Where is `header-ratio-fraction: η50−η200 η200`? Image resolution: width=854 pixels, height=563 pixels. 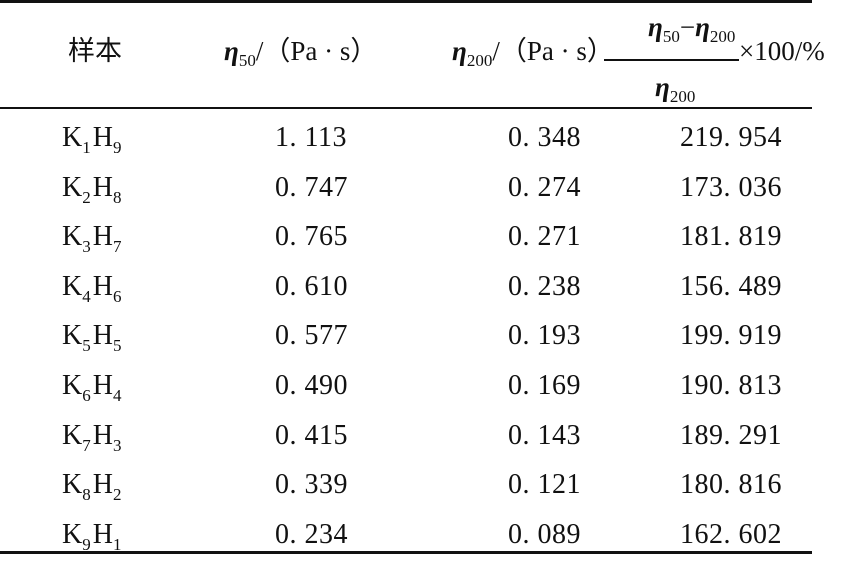 header-ratio-fraction: η50−η200 η200 is located at coordinates (672, 59).